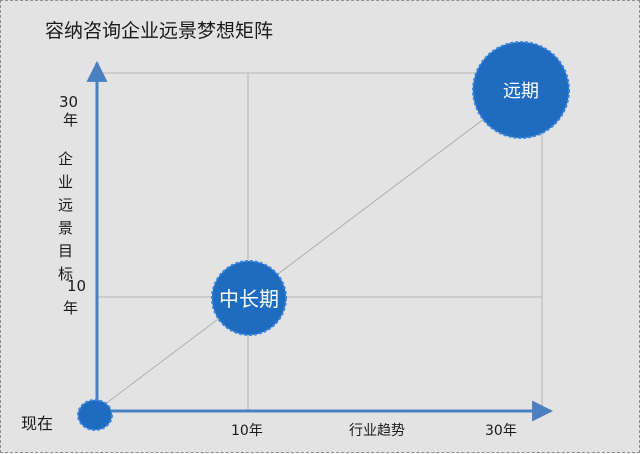  What do you see at coordinates (159, 31) in the screenshot?
I see `diagram-title: 容纳咨询企业远景梦想矩阵` at bounding box center [159, 31].